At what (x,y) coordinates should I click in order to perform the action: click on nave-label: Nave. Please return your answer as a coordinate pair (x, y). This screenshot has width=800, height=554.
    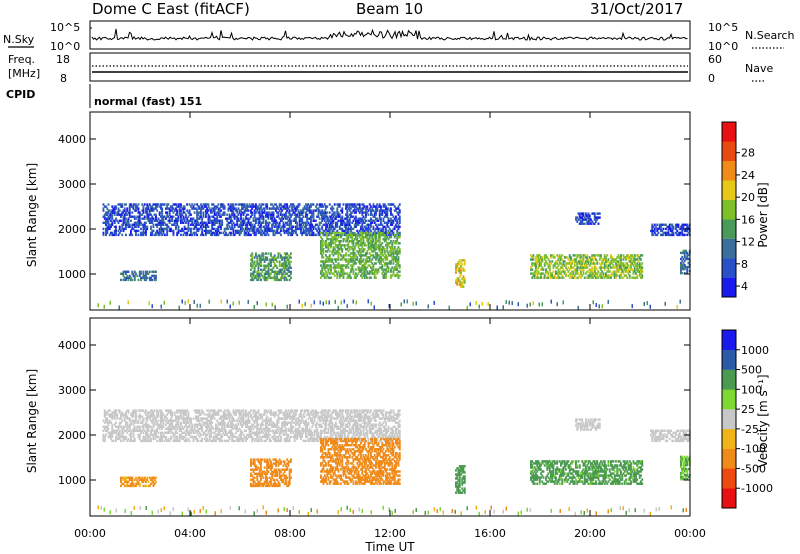
    Looking at the image, I should click on (759, 68).